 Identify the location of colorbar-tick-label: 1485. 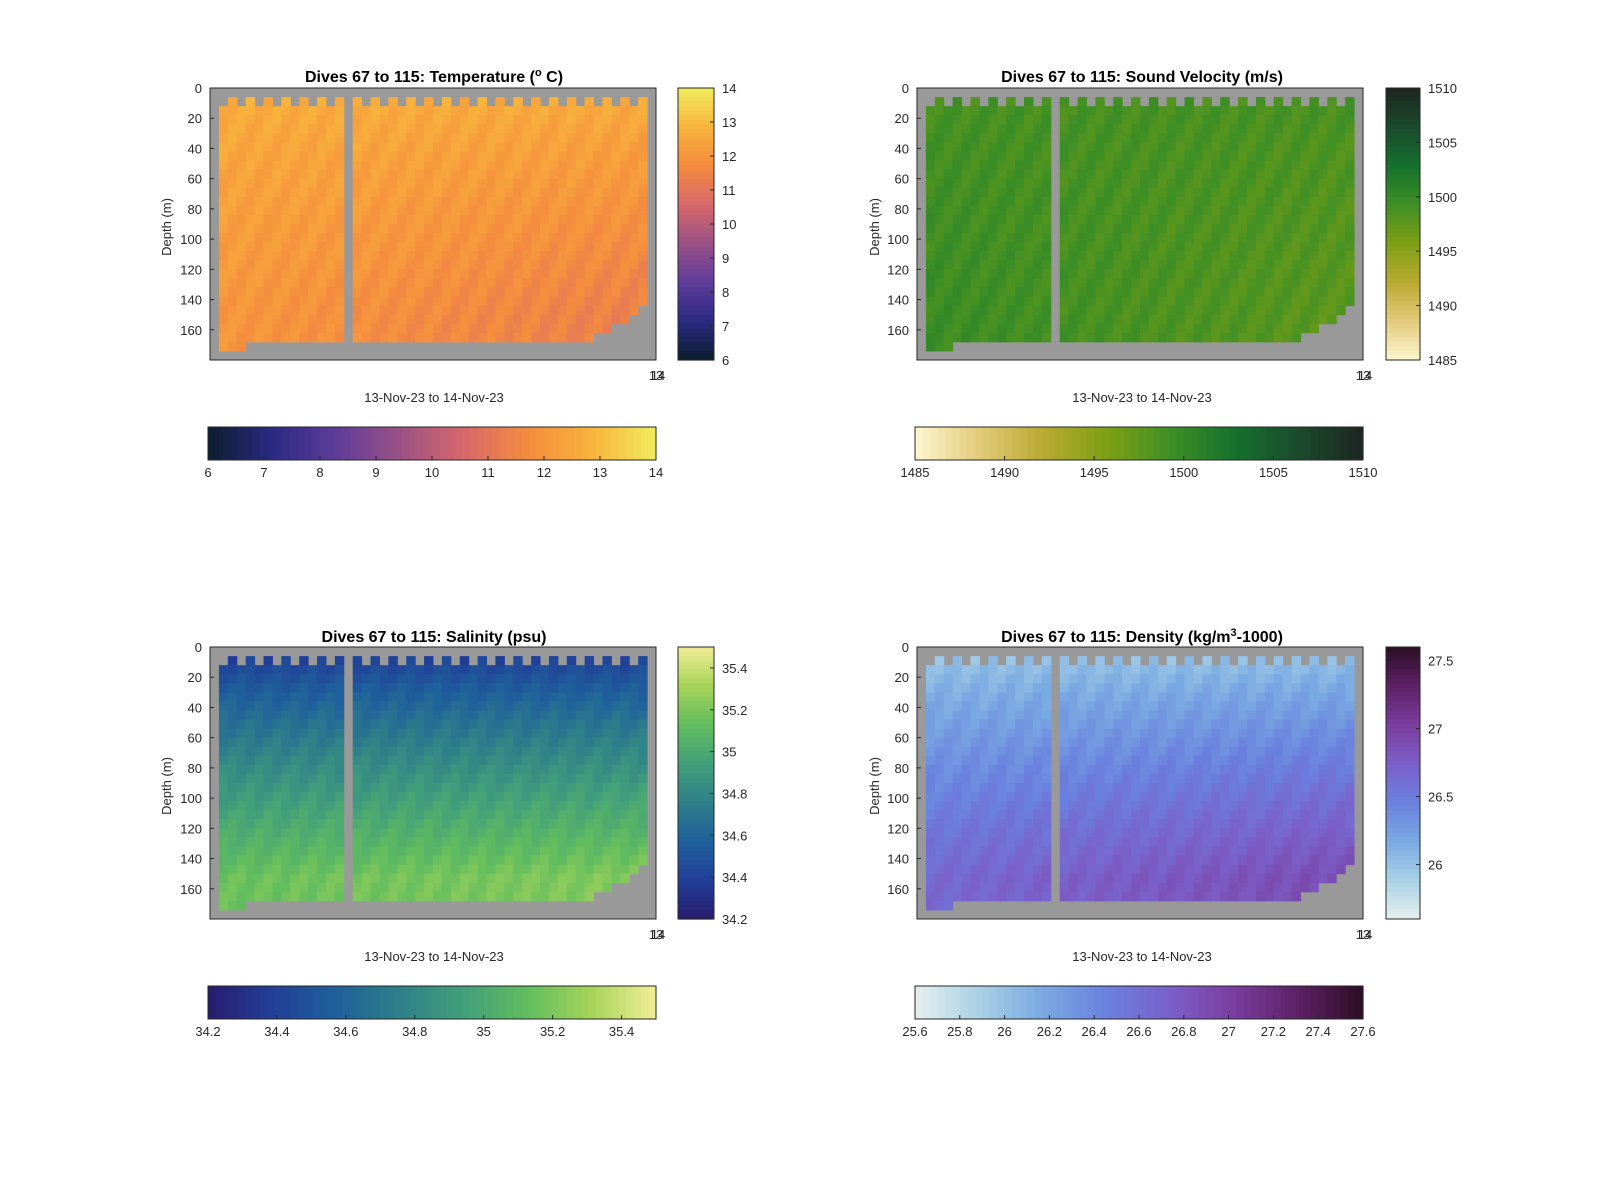
(915, 472).